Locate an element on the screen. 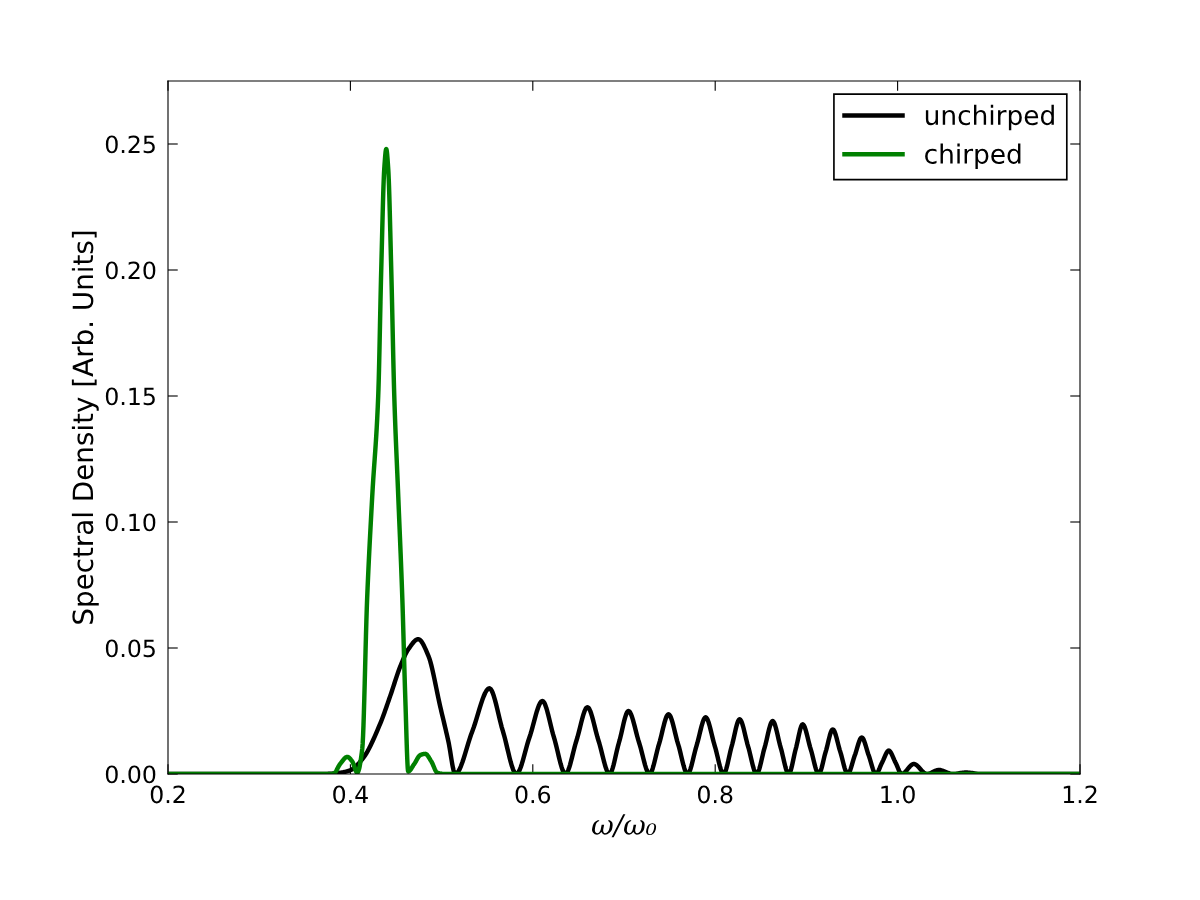  x-axis-title: ω/ω₀ is located at coordinates (624, 826).